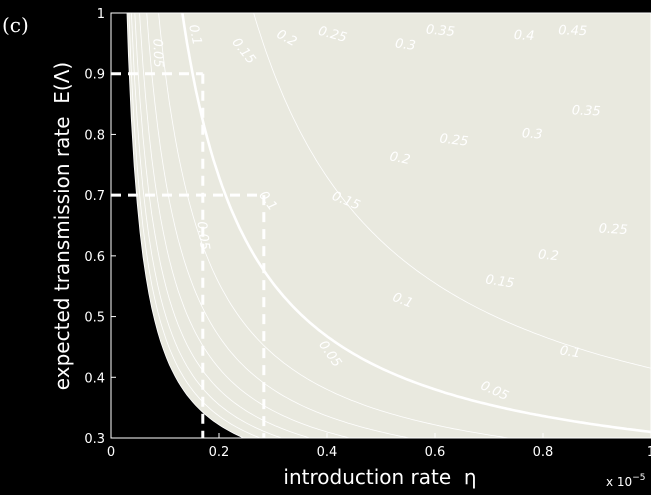 This screenshot has height=495, width=651. I want to click on contour-label: 0.45, so click(572, 31).